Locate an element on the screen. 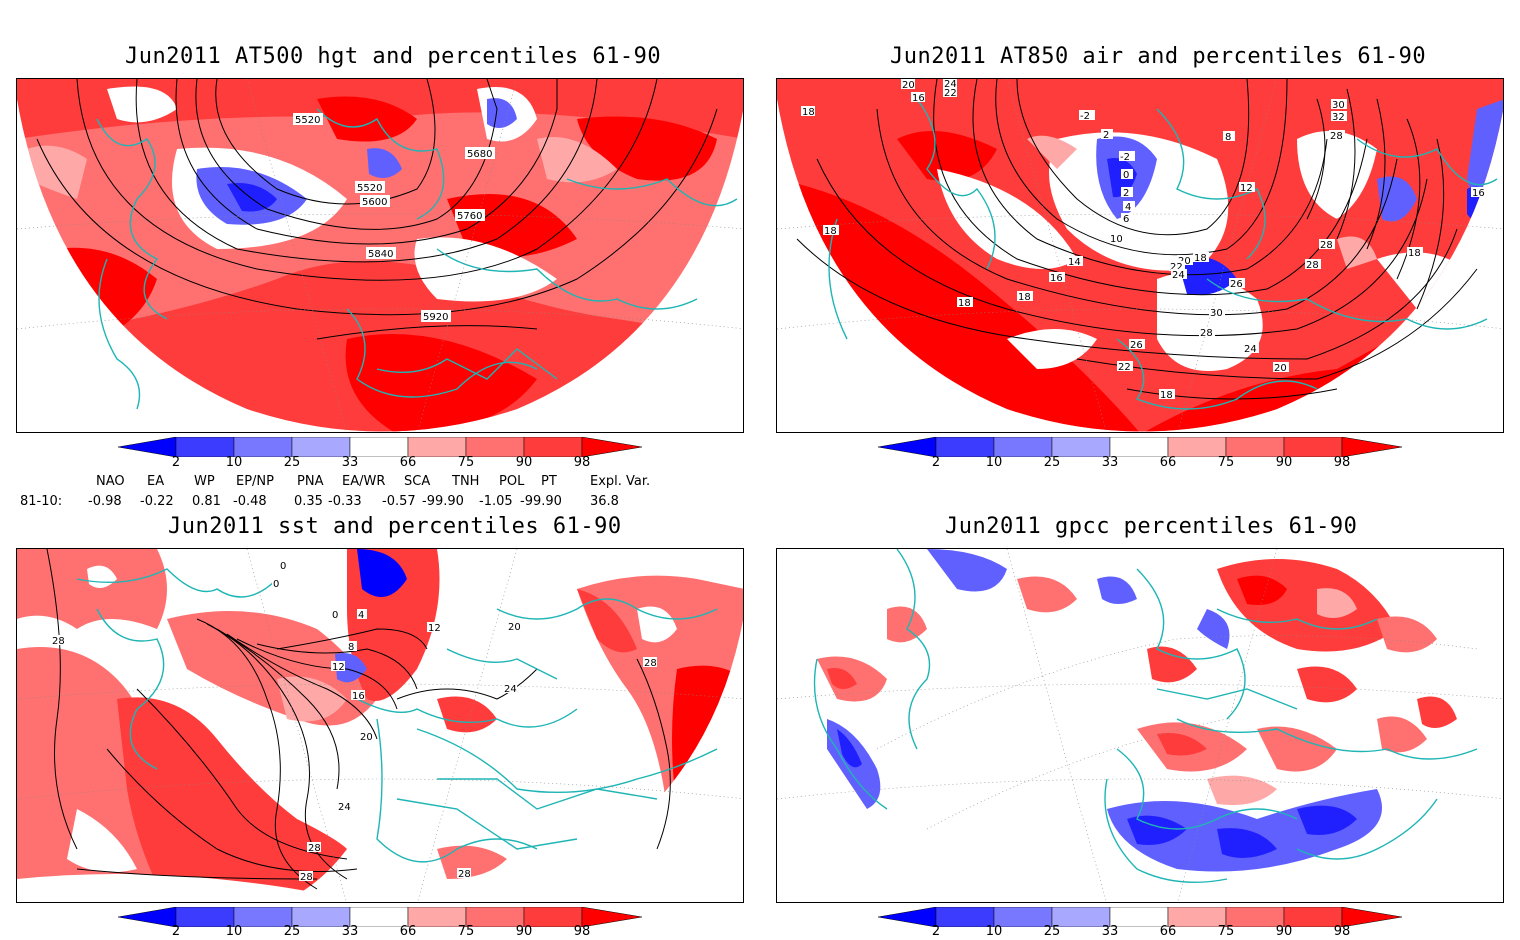 Image resolution: width=1520 pixels, height=940 pixels. svg-text: 5840 is located at coordinates (380, 254).